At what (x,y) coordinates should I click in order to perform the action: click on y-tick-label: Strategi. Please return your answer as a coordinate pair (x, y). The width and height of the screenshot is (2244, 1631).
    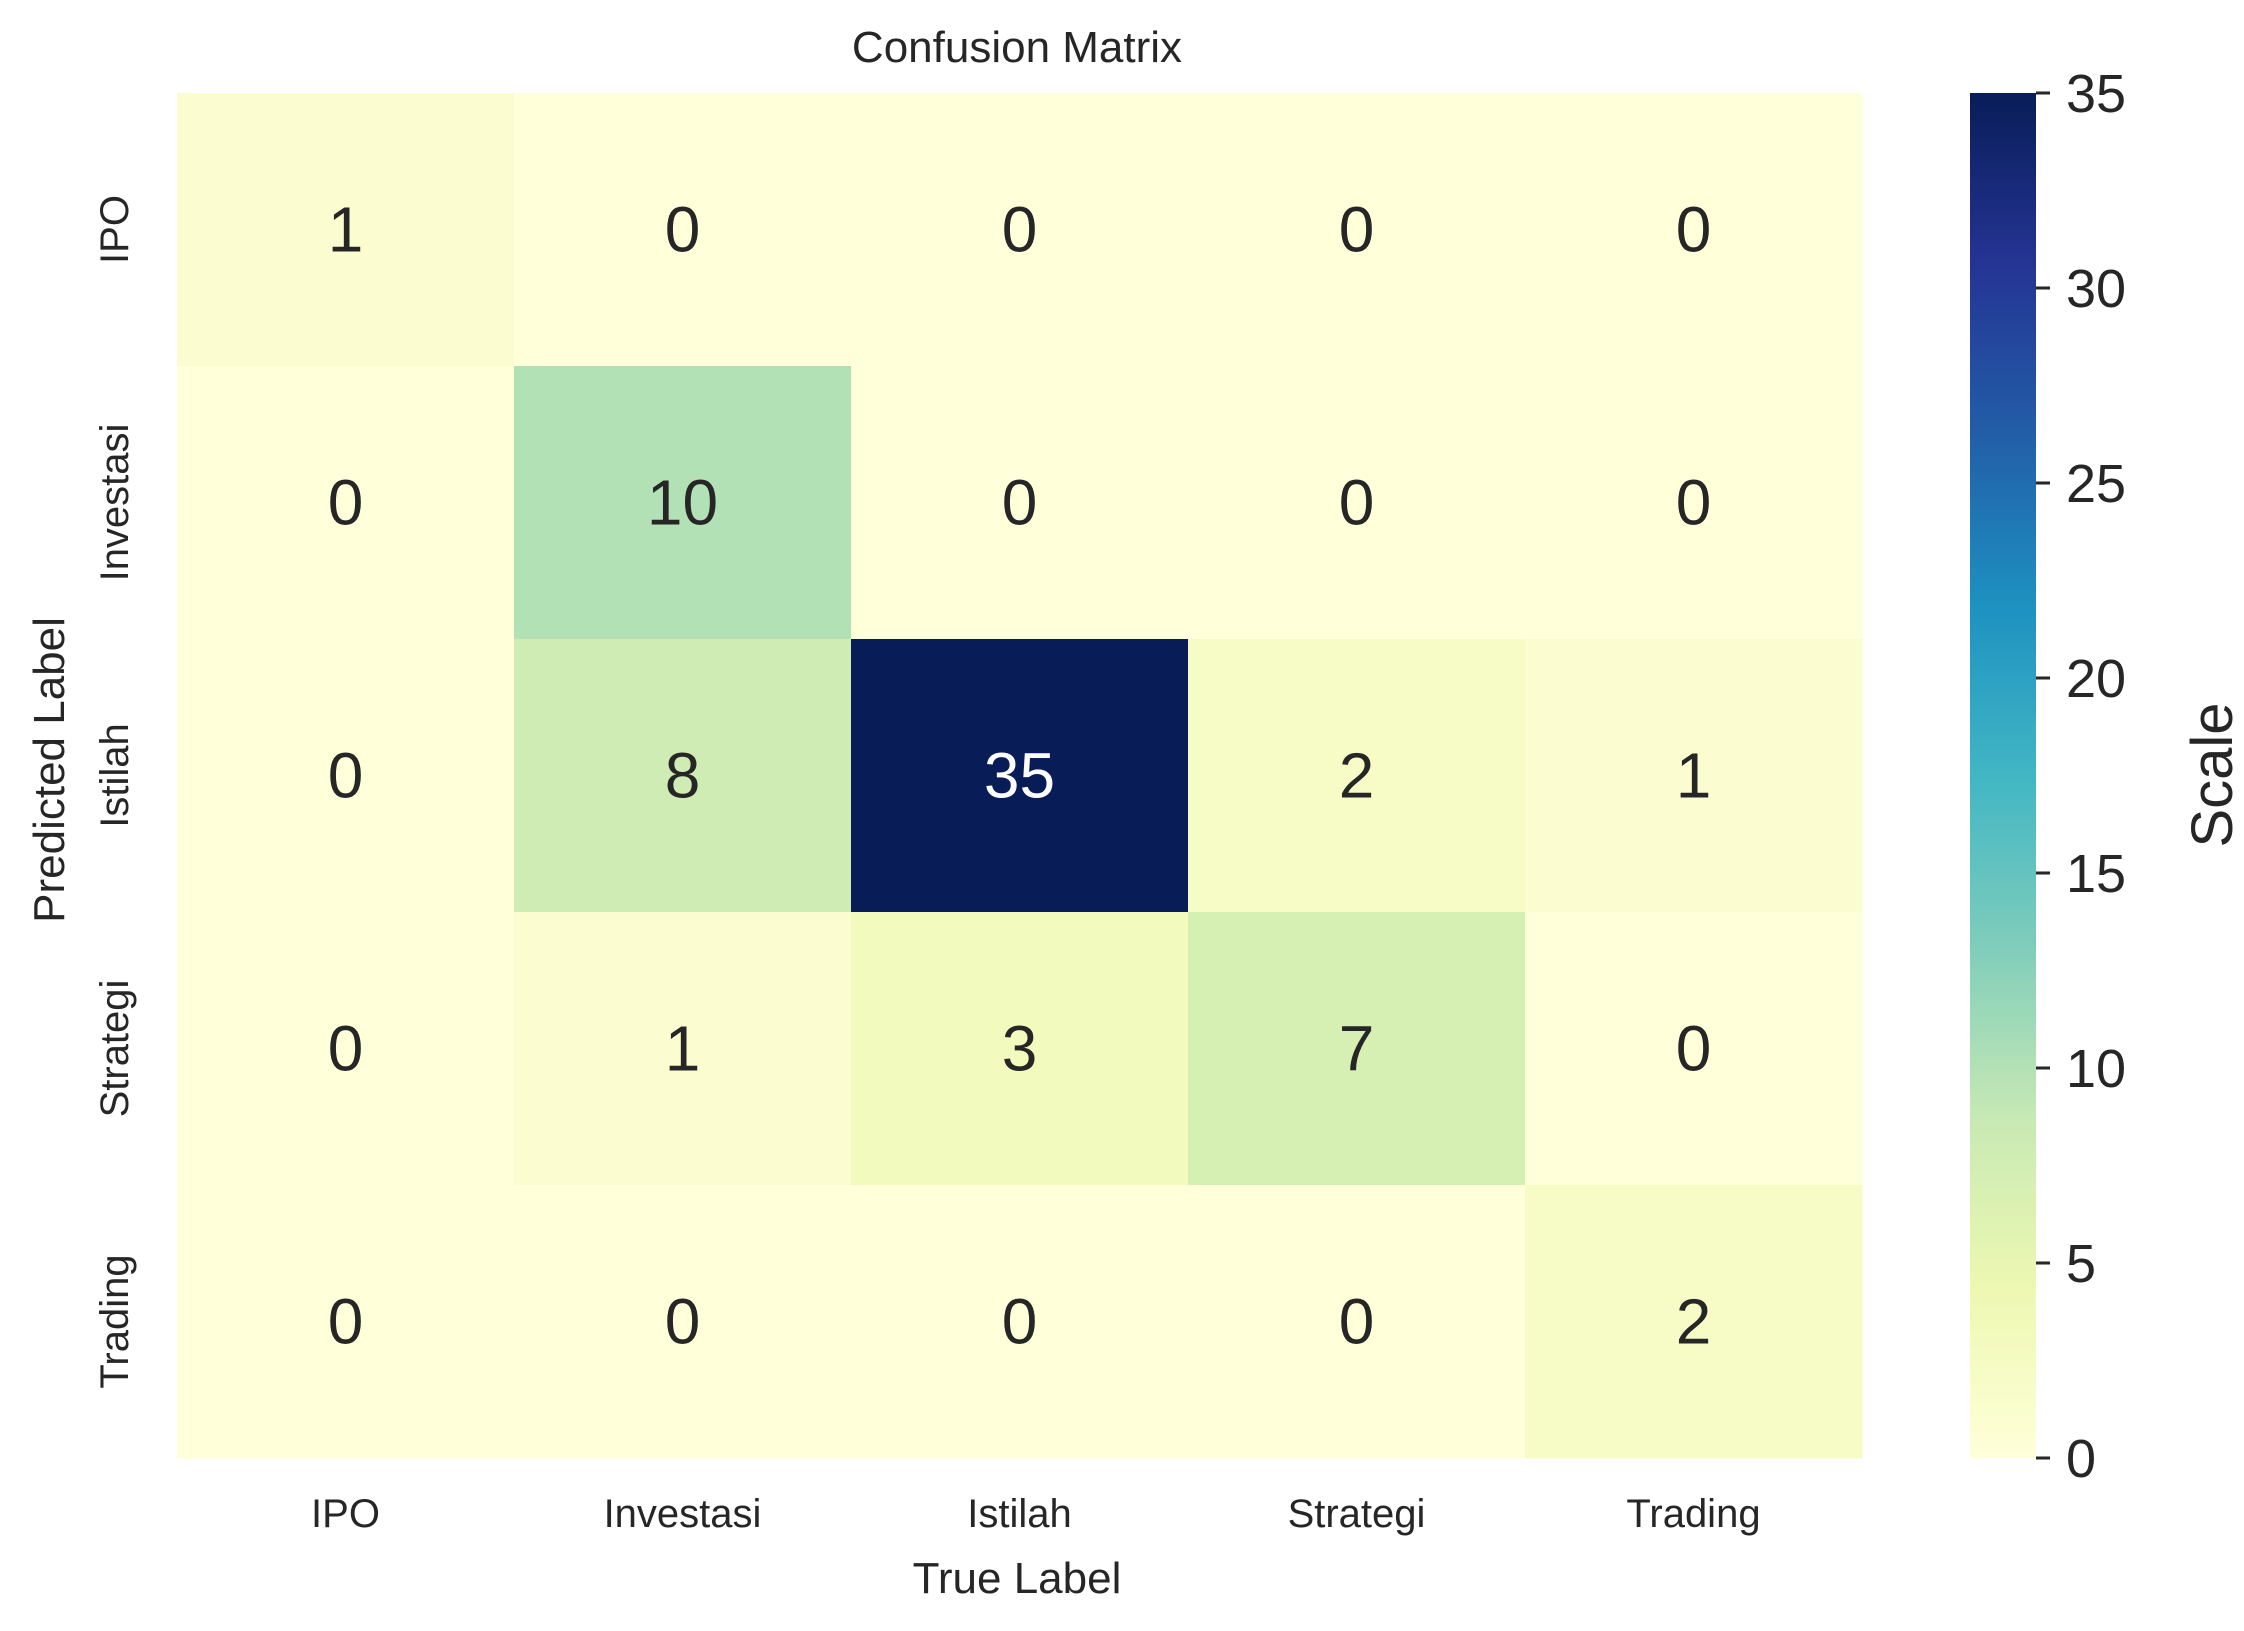
    Looking at the image, I should click on (115, 1049).